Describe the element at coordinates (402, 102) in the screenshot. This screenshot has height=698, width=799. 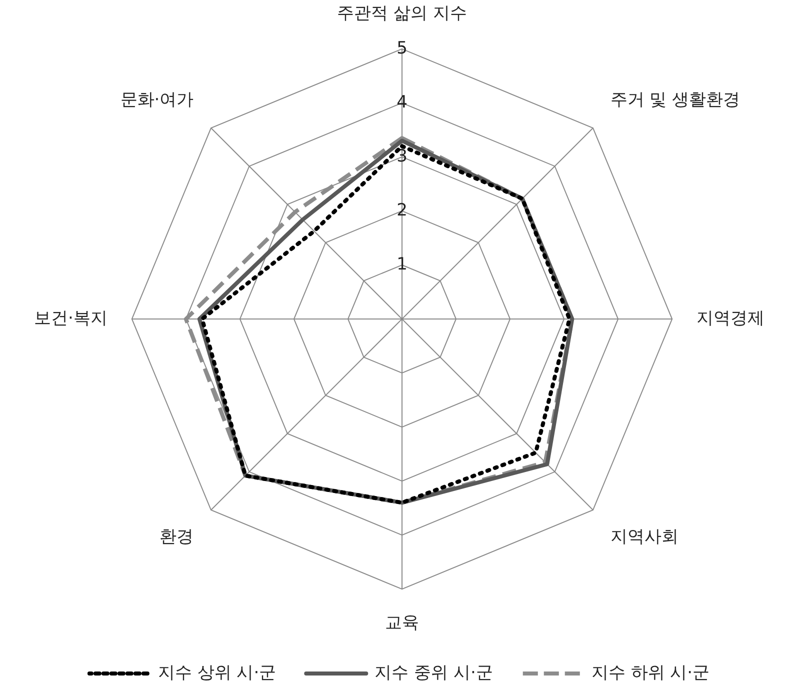
I see `y-tick-label: 4` at that location.